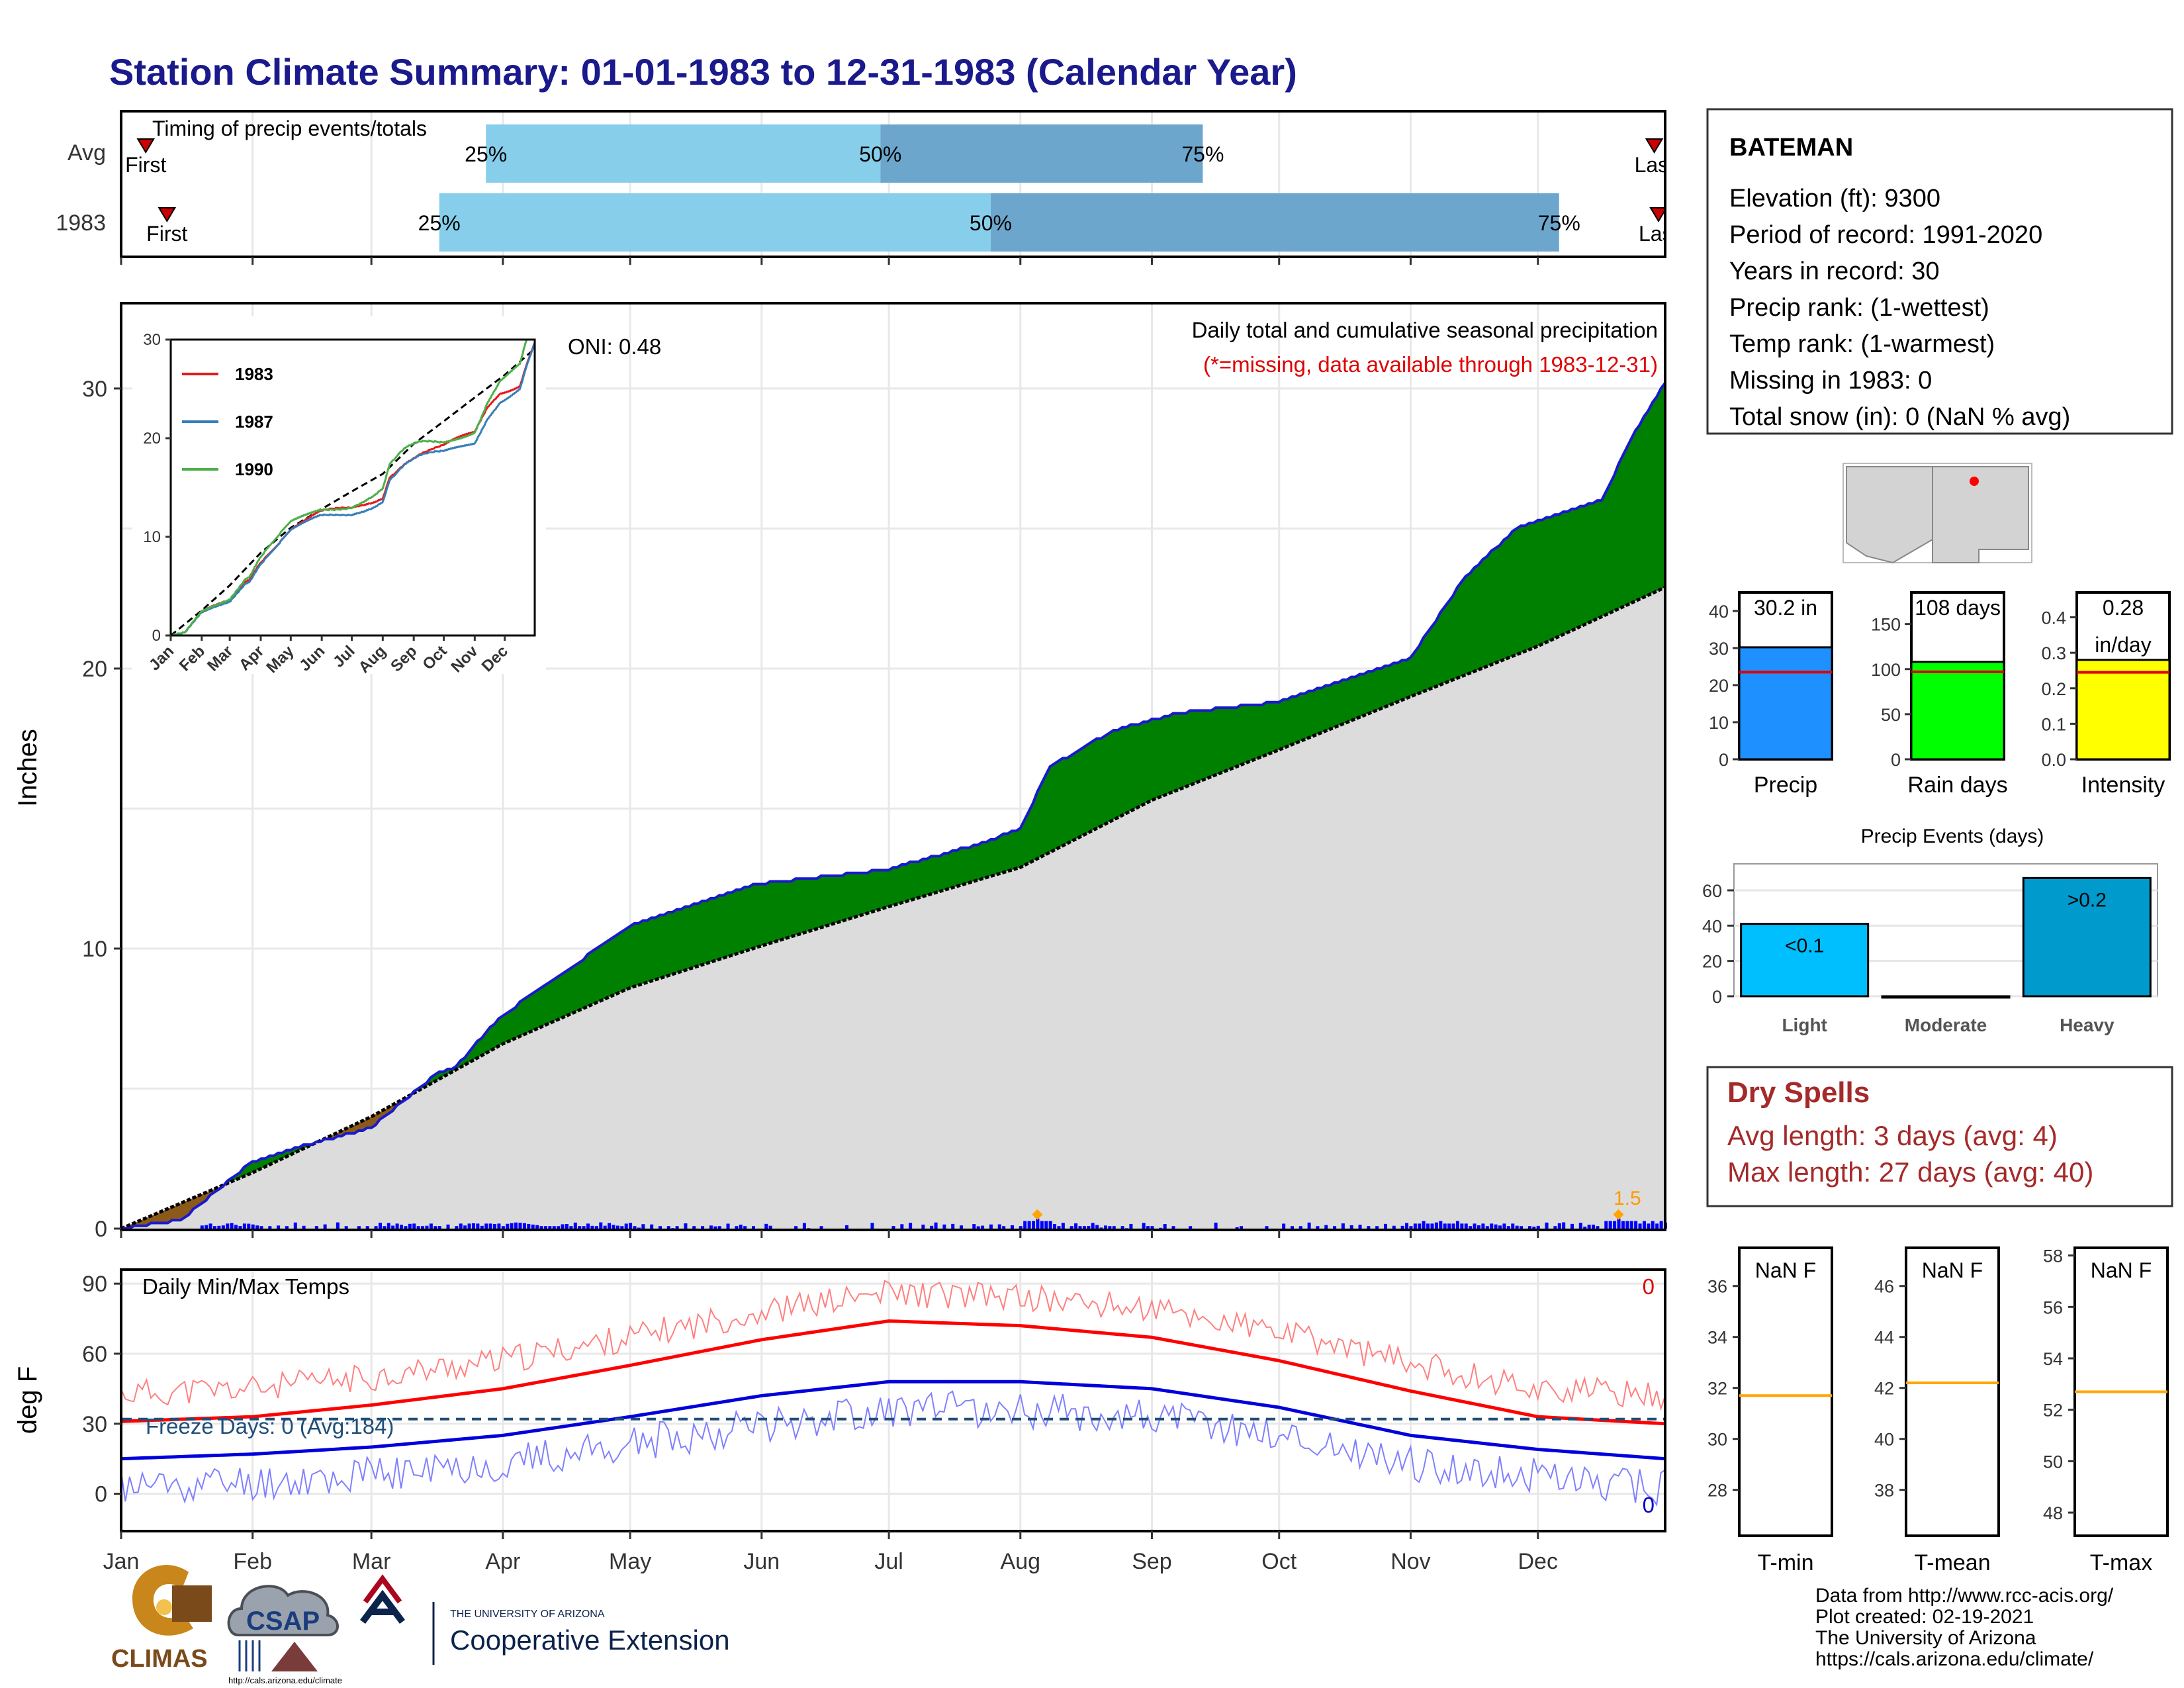 The height and width of the screenshot is (1688, 2184). I want to click on tbox-ytick-label: 58, so click(2053, 1256).